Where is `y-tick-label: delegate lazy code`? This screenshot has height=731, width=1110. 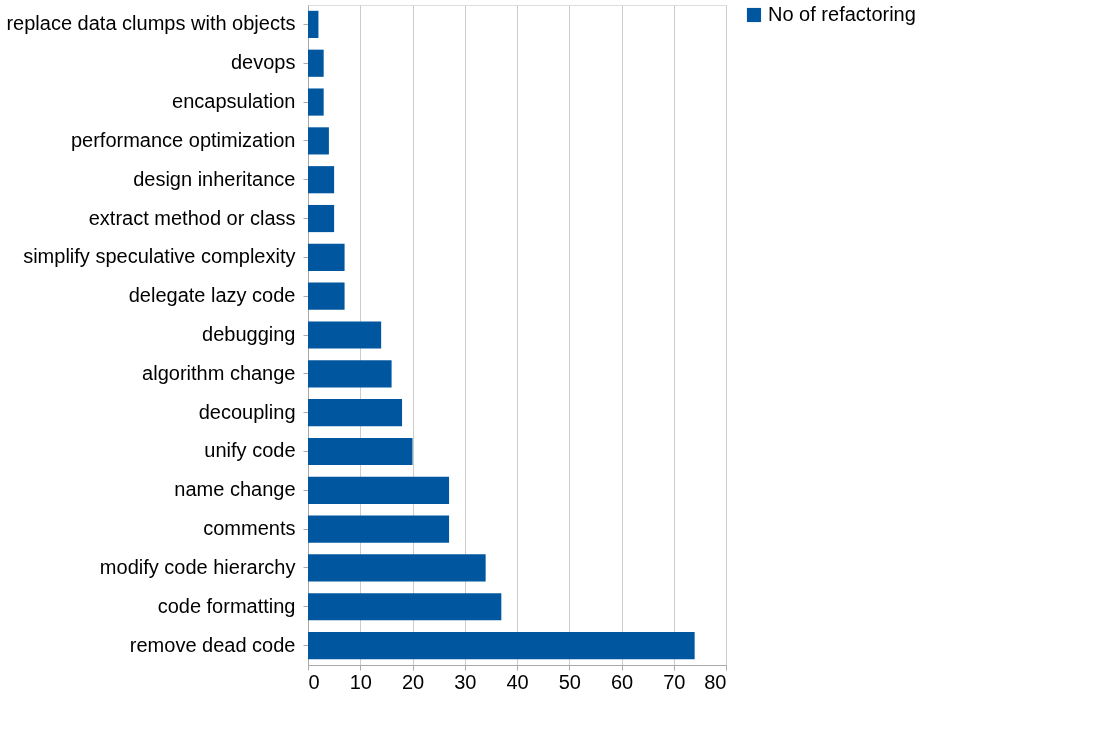 y-tick-label: delegate lazy code is located at coordinates (212, 295).